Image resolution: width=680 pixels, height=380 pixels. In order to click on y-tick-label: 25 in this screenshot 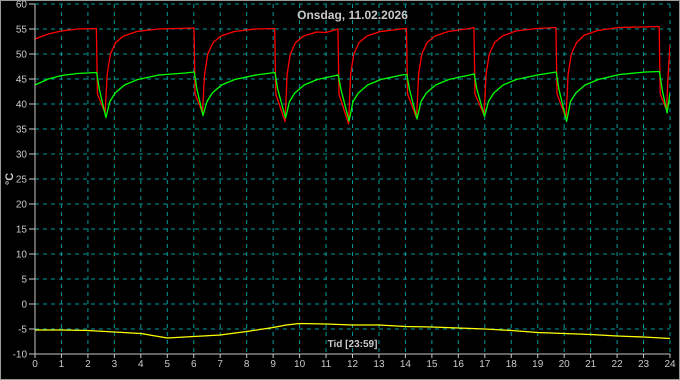, I will do `click(22, 180)`.